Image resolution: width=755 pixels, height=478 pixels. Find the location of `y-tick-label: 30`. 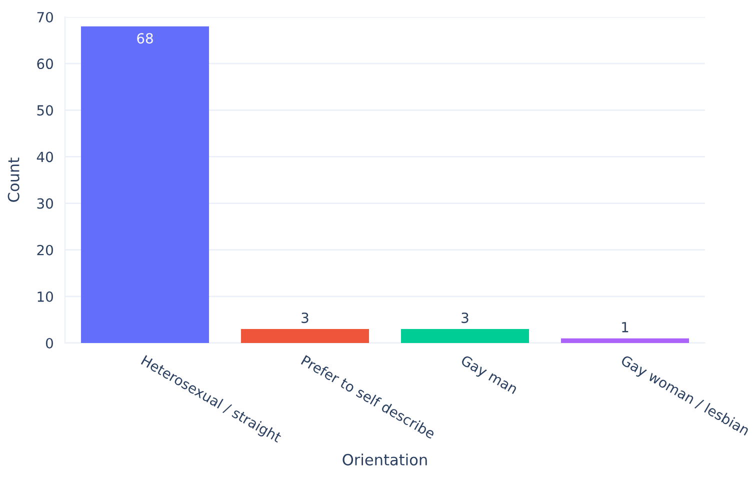

y-tick-label: 30 is located at coordinates (45, 203).